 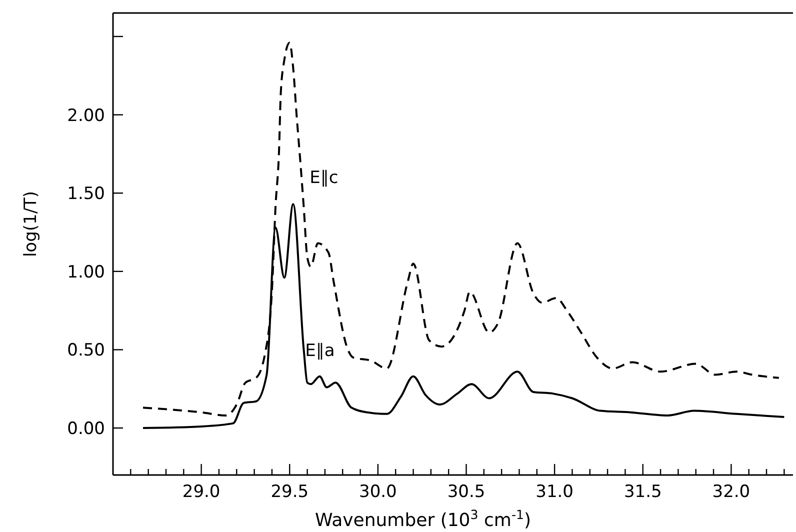 What do you see at coordinates (86, 116) in the screenshot?
I see `y-tick-label: 2.00` at bounding box center [86, 116].